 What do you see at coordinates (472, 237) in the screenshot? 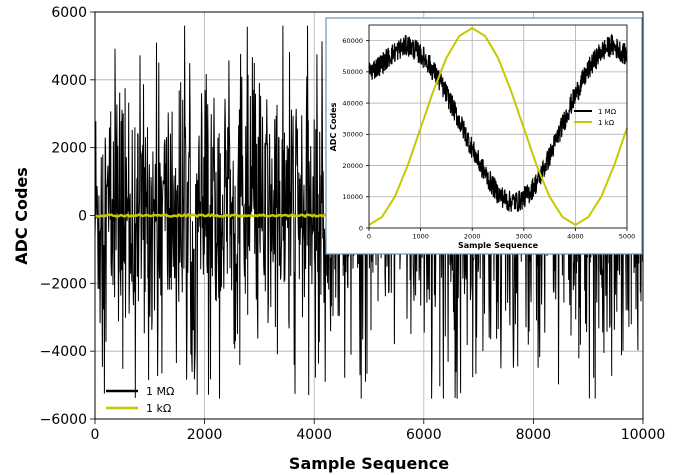
I see `inset-x-tick-label: 2000` at bounding box center [472, 237].